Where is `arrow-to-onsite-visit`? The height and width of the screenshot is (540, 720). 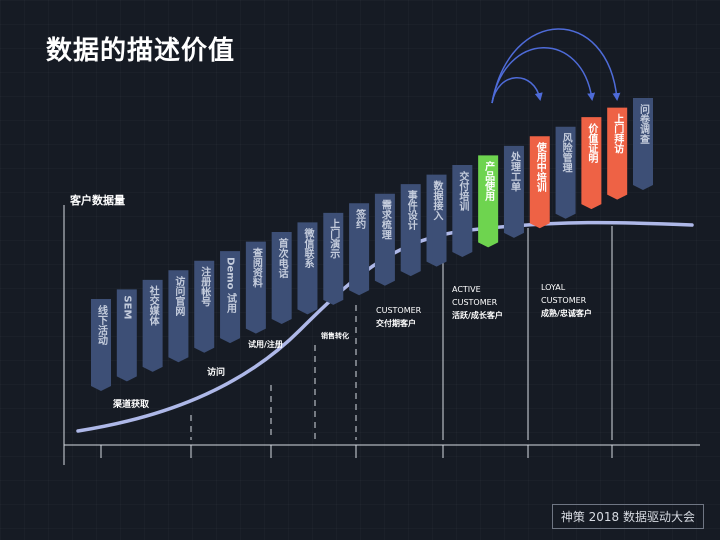
arrow-to-onsite-visit is located at coordinates (556, 66).